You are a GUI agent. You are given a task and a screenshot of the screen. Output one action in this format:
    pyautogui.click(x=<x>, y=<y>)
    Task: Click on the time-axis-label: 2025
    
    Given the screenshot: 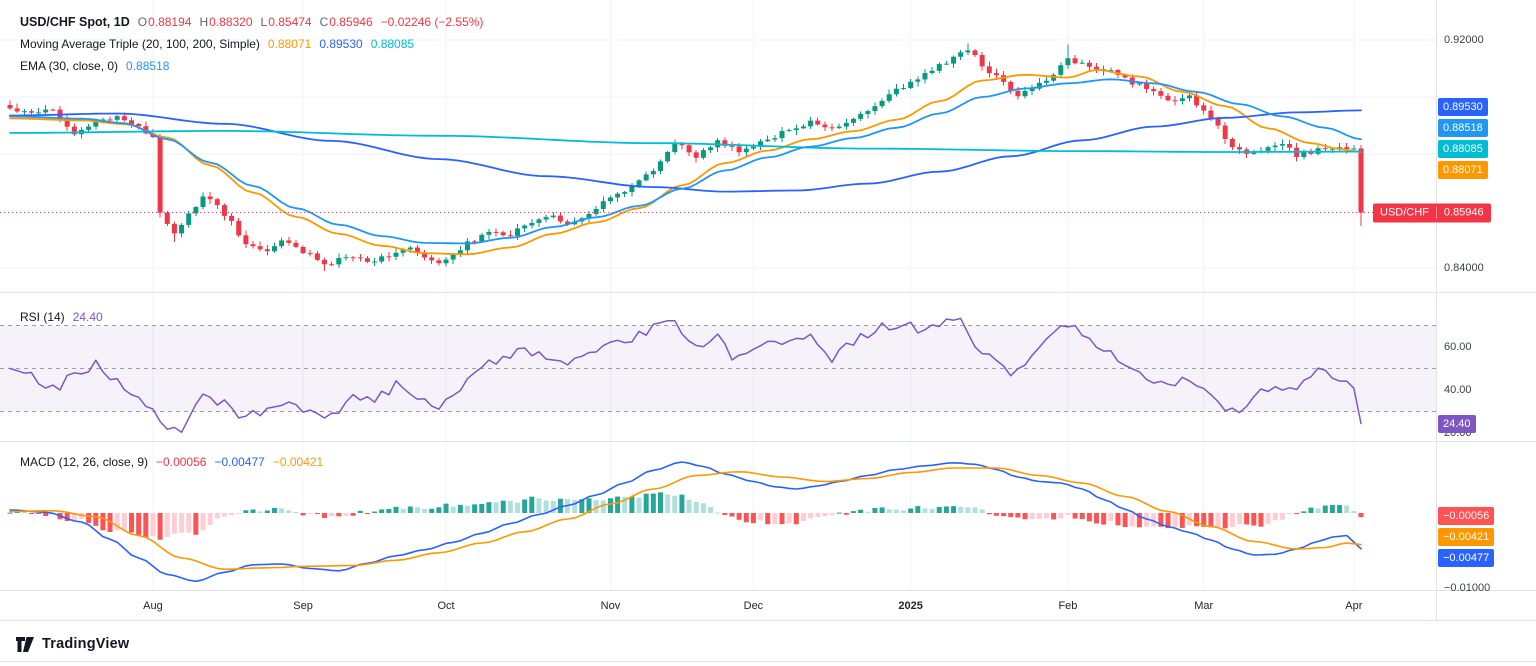 What is the action you would take?
    pyautogui.click(x=910, y=606)
    